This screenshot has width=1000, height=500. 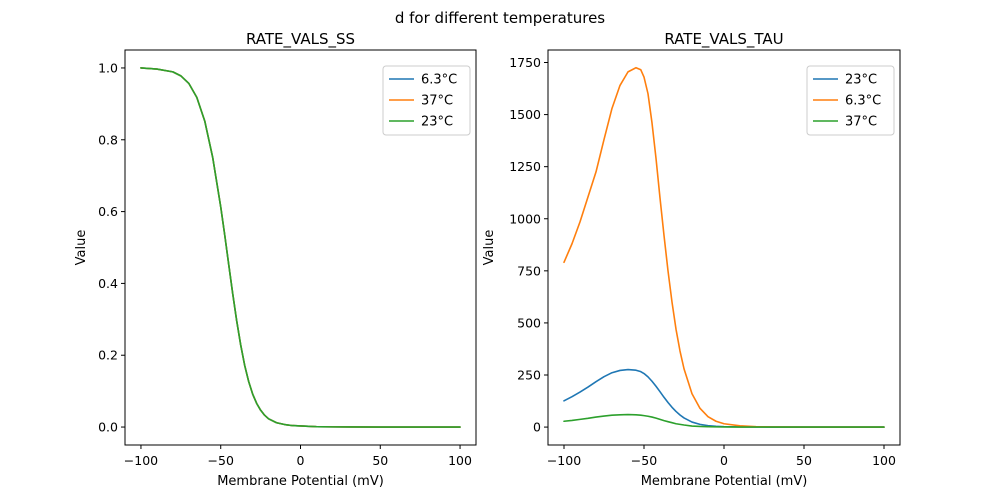 What do you see at coordinates (500, 18) in the screenshot?
I see `figure-title: d for different temperatures` at bounding box center [500, 18].